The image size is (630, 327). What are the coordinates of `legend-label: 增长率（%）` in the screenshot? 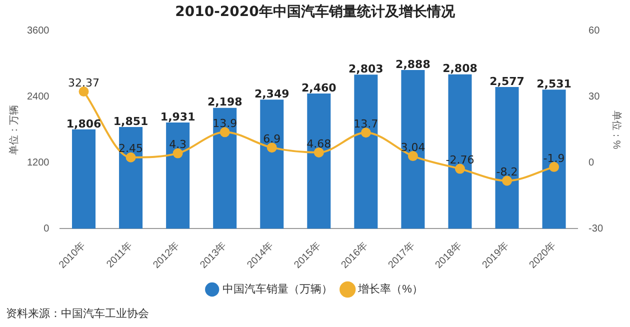 It's located at (390, 289).